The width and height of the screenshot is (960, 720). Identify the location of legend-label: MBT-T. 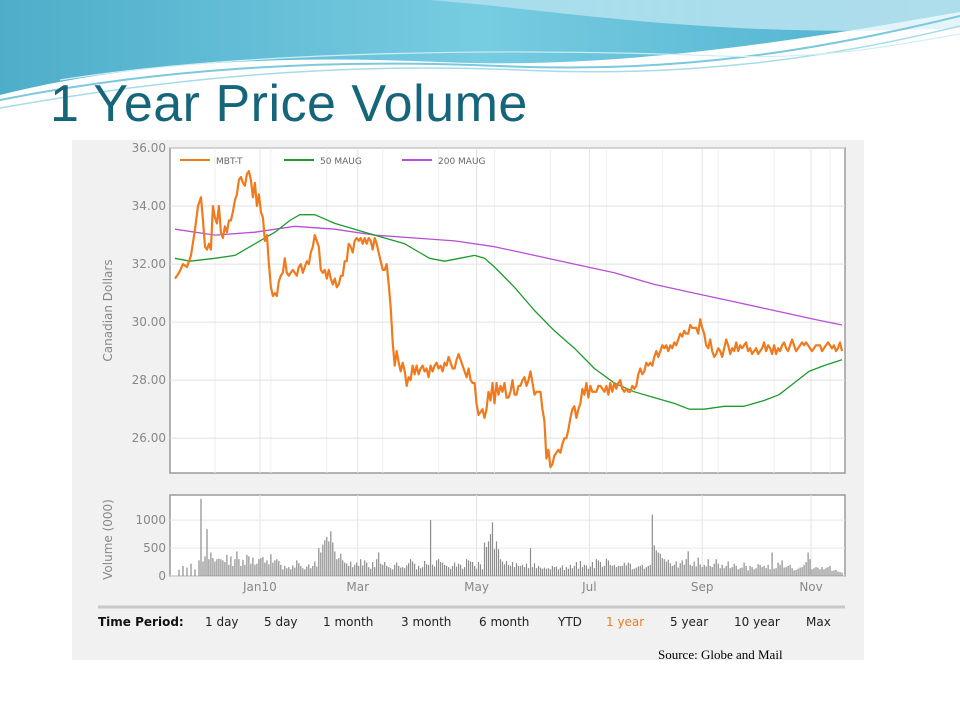
(229, 162).